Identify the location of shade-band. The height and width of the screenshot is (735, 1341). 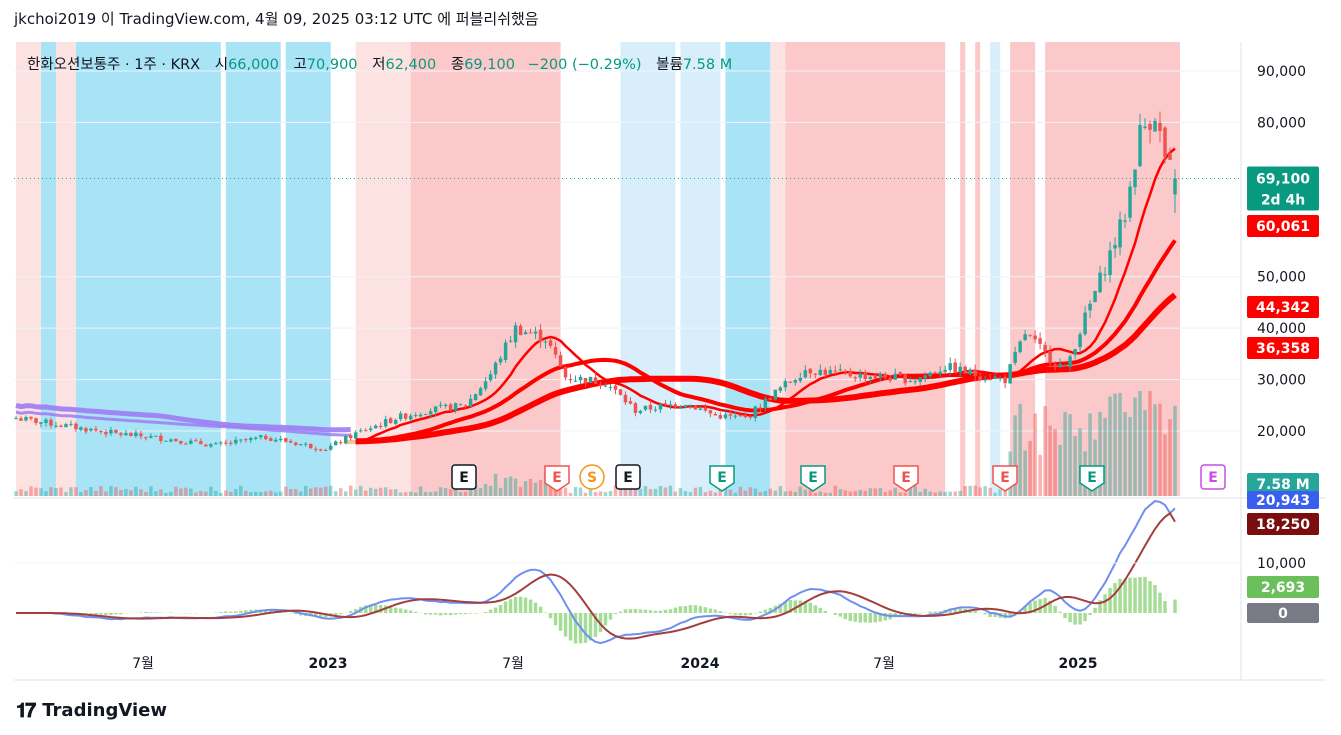
(648, 269).